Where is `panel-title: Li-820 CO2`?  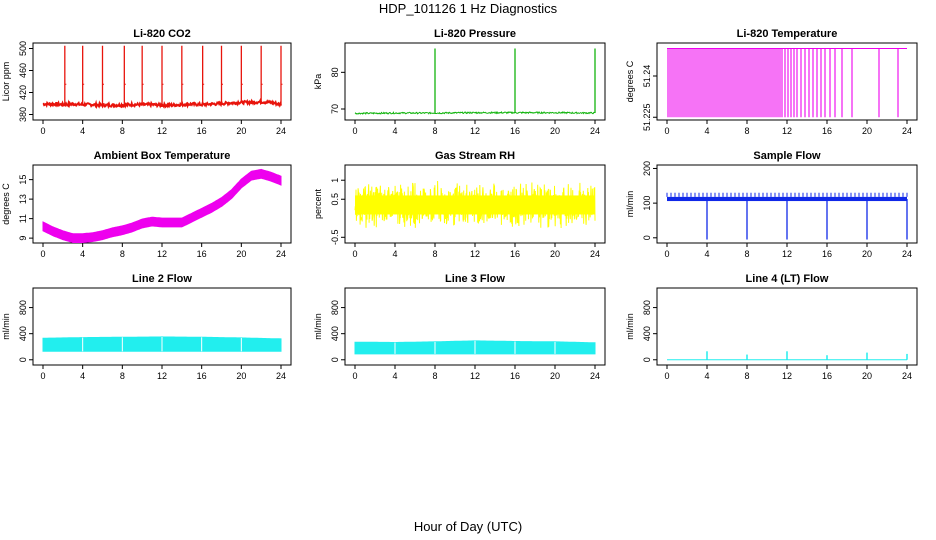 panel-title: Li-820 CO2 is located at coordinates (161, 34).